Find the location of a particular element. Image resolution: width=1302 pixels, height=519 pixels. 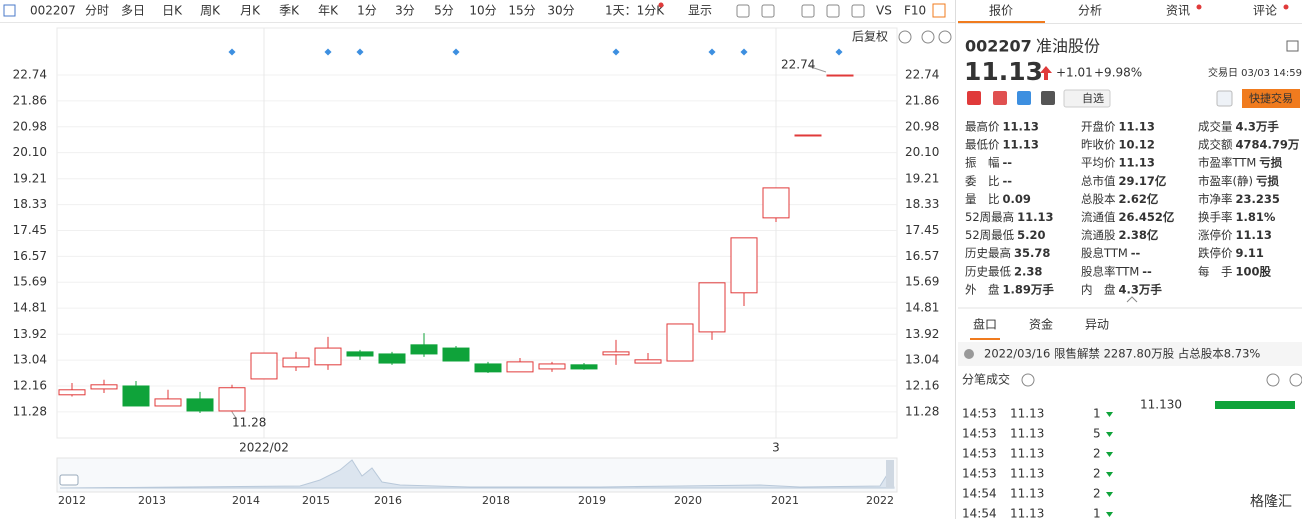

period-tab: 30分 is located at coordinates (560, 11).